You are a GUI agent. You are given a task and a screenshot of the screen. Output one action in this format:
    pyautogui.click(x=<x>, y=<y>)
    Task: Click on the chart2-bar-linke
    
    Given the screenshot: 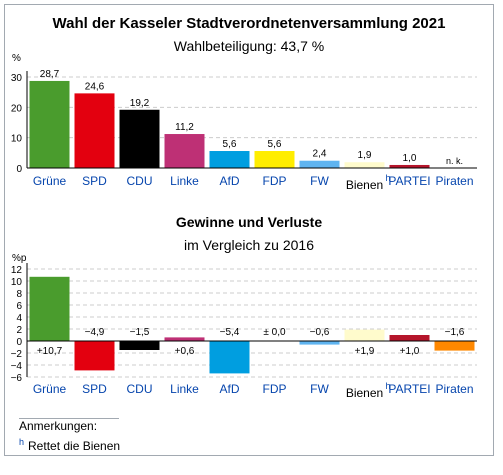 What is the action you would take?
    pyautogui.click(x=184, y=339)
    